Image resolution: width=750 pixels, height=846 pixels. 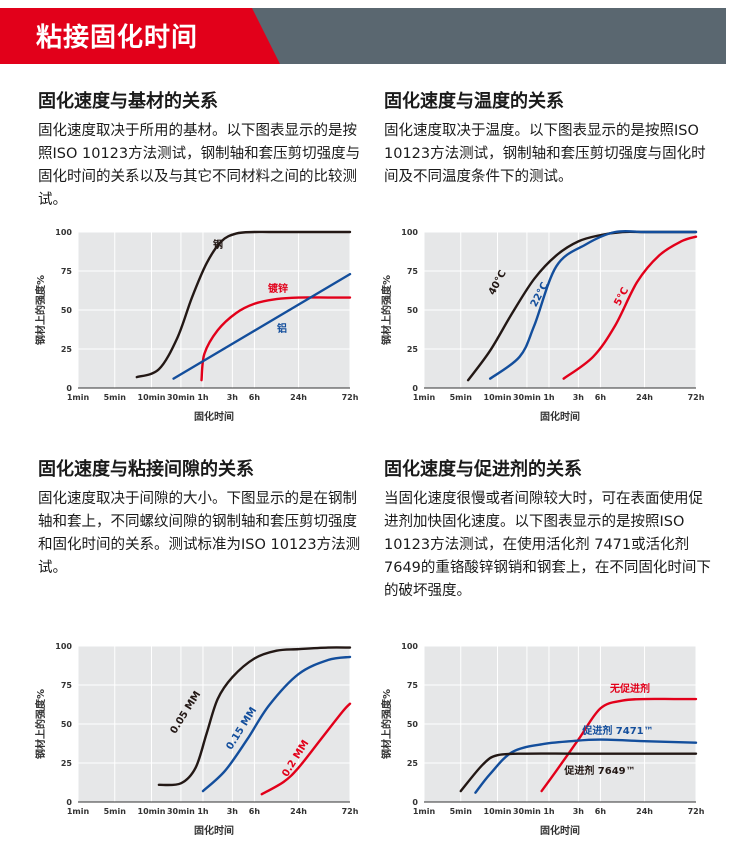 I want to click on series-label: 无促进剂, so click(x=629, y=688).